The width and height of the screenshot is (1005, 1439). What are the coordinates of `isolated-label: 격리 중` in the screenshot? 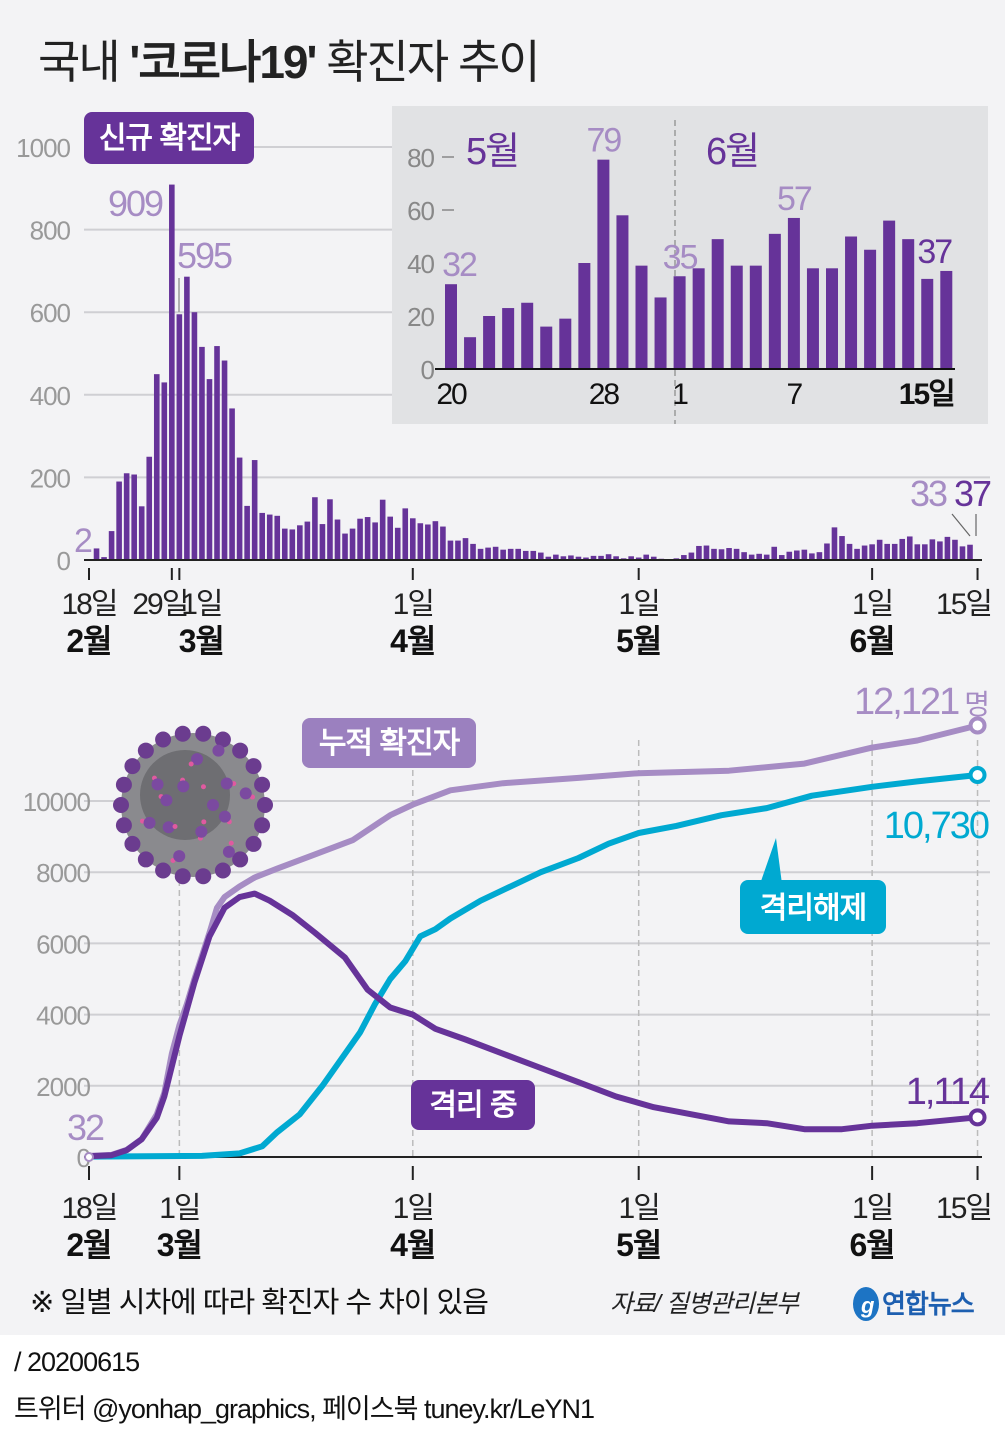 It's located at (473, 1105).